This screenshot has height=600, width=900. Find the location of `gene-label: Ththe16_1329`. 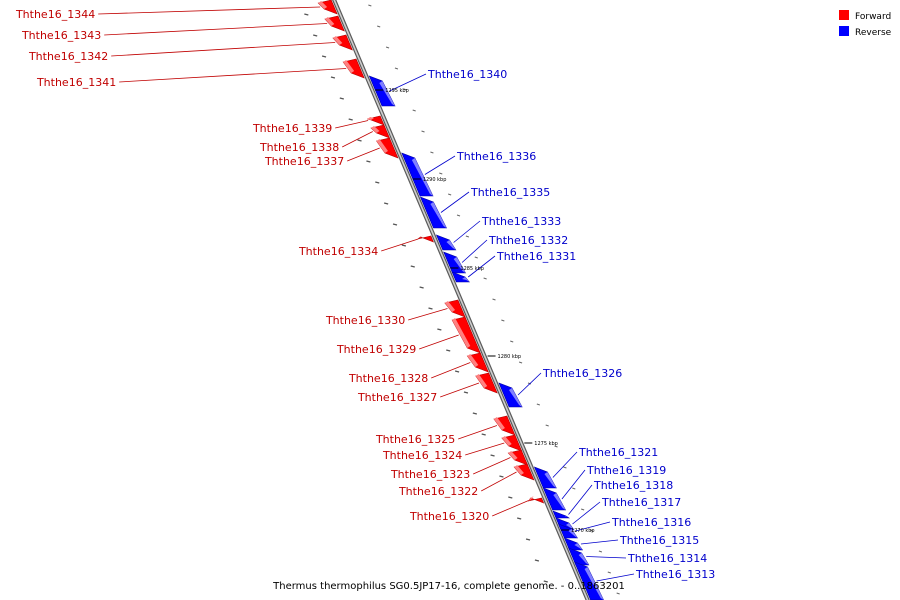

gene-label: Ththe16_1329 is located at coordinates (376, 349).